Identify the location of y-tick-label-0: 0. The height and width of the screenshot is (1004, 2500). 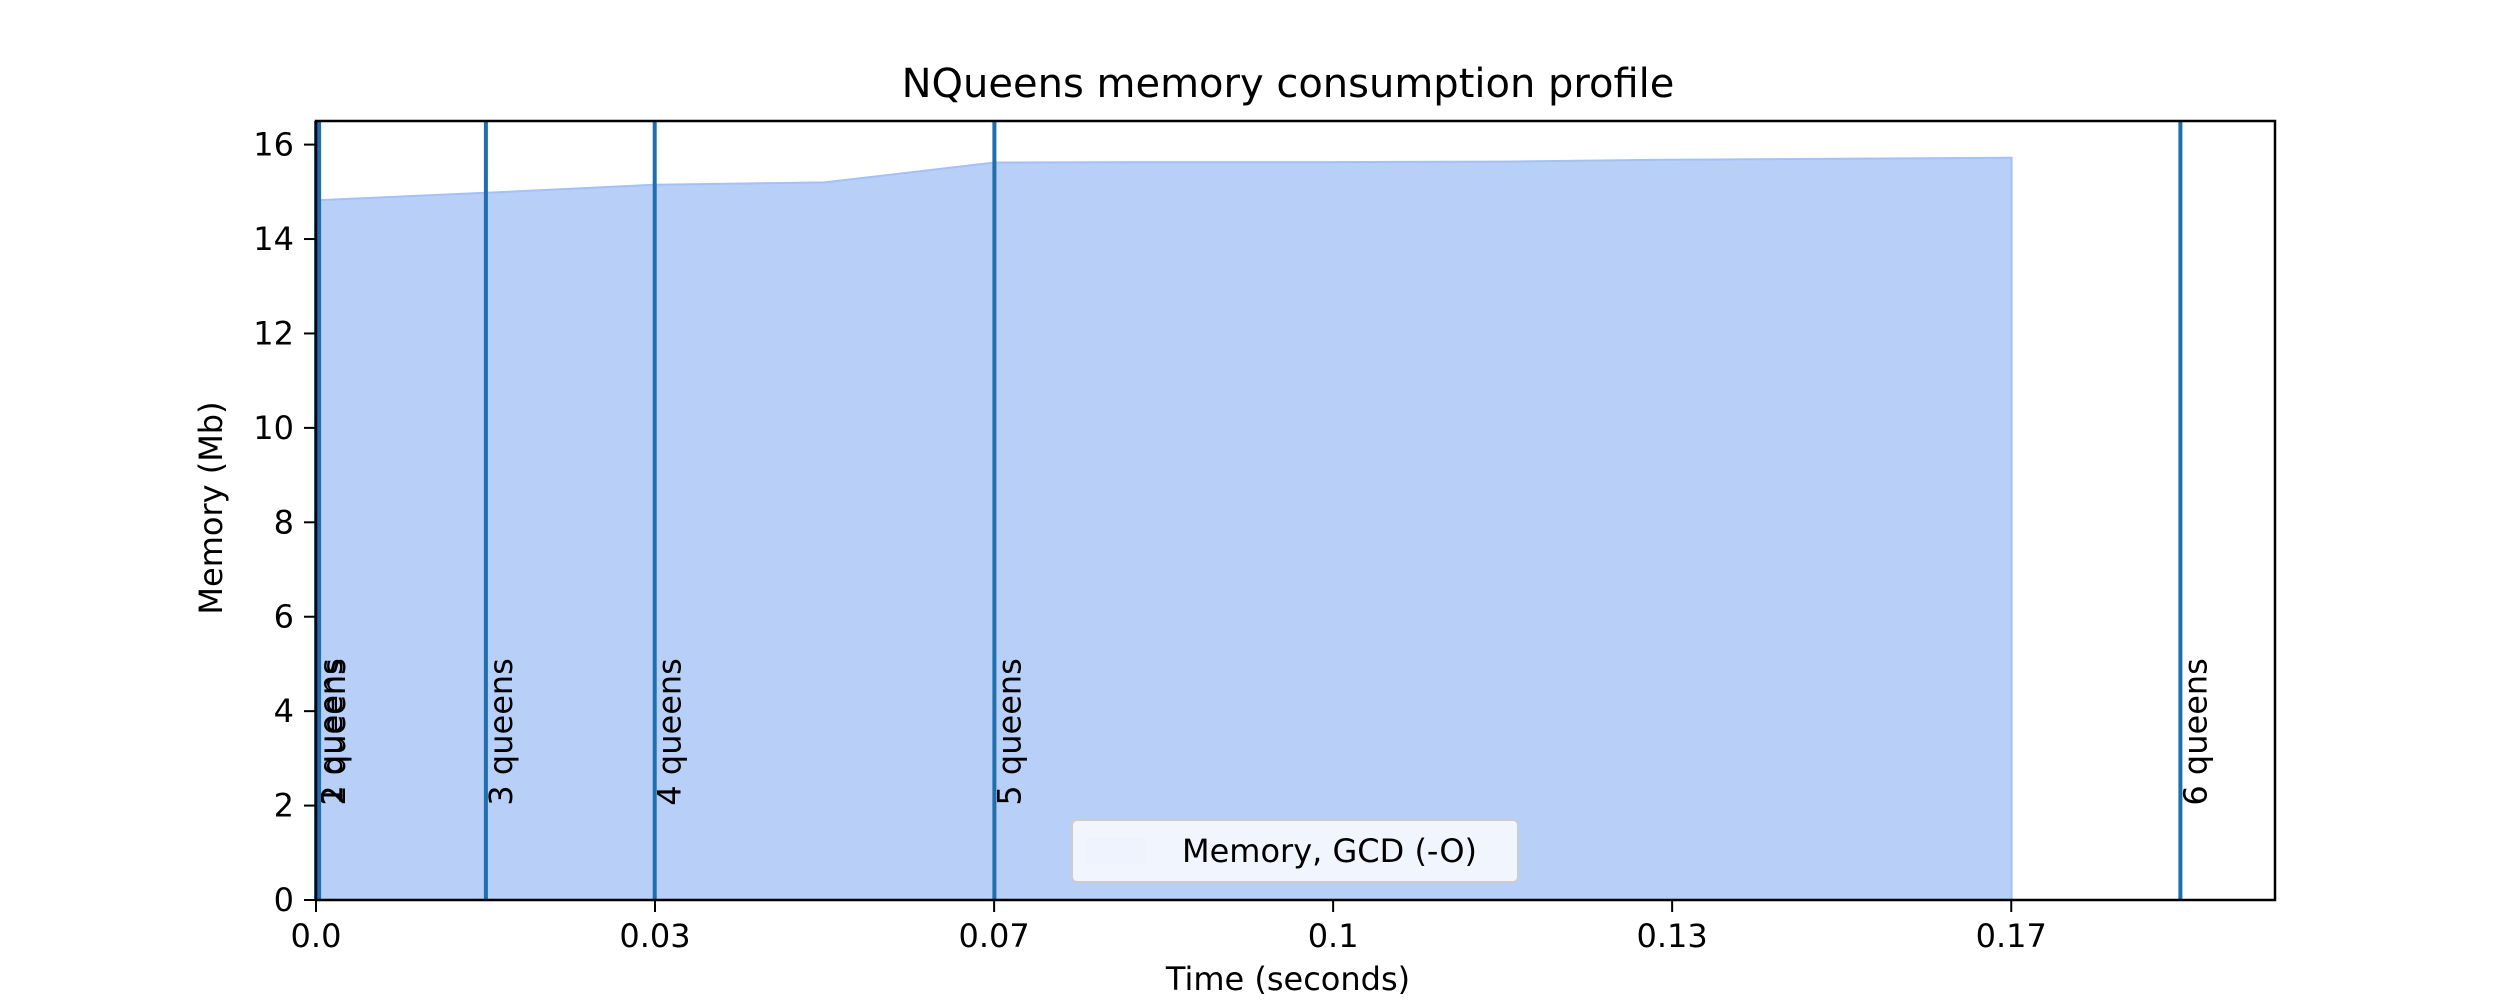
(284, 900).